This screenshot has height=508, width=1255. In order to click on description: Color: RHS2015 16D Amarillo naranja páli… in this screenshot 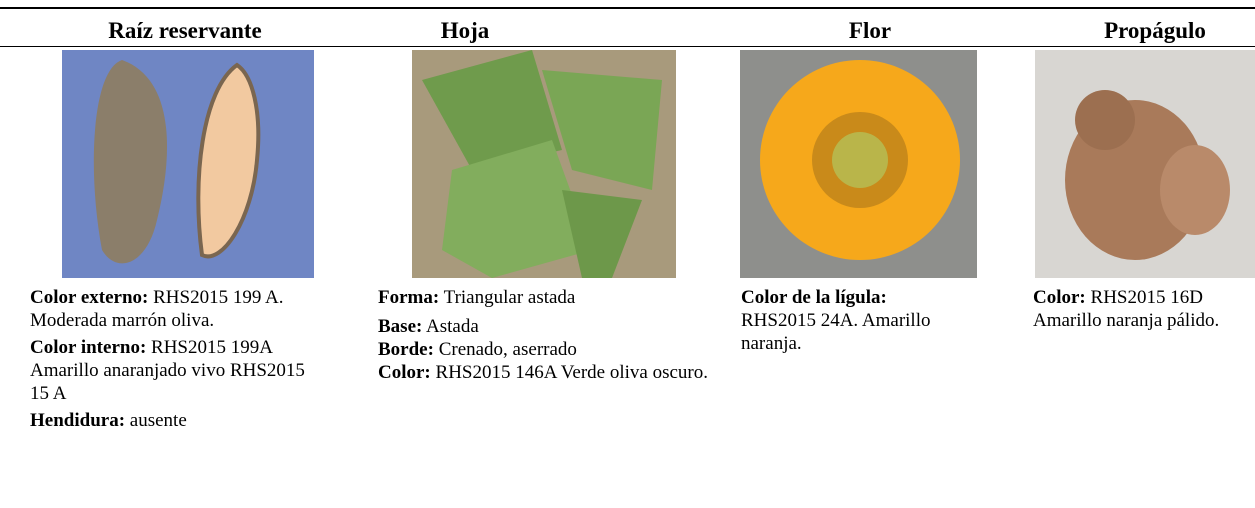, I will do `click(1130, 311)`.